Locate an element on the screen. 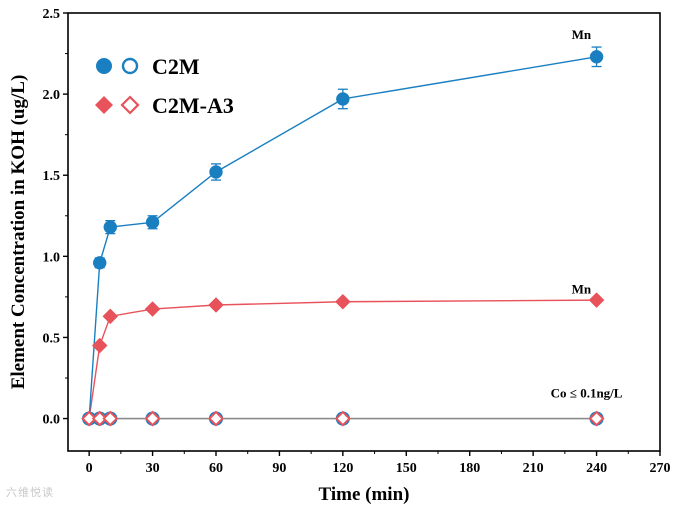 The image size is (679, 510). legend-label-c2m-a3: C2M-A3 is located at coordinates (193, 105).